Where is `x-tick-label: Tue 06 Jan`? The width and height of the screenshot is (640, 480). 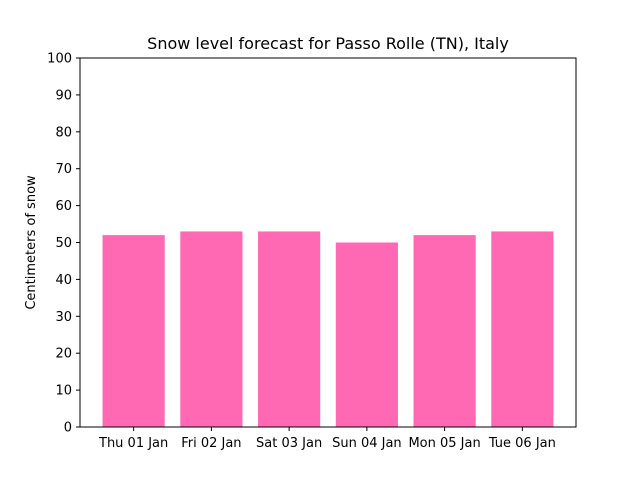 x-tick-label: Tue 06 Jan is located at coordinates (522, 443).